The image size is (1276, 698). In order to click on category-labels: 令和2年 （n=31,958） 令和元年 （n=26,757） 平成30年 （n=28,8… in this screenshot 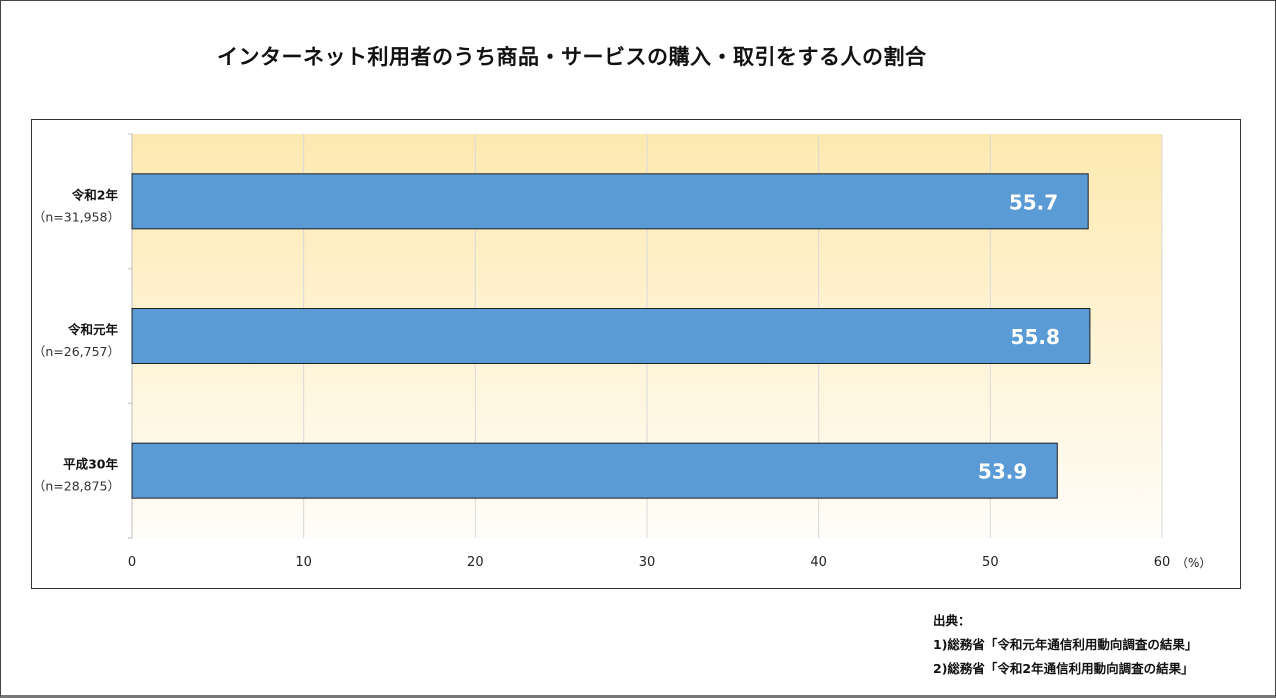, I will do `click(76, 340)`.